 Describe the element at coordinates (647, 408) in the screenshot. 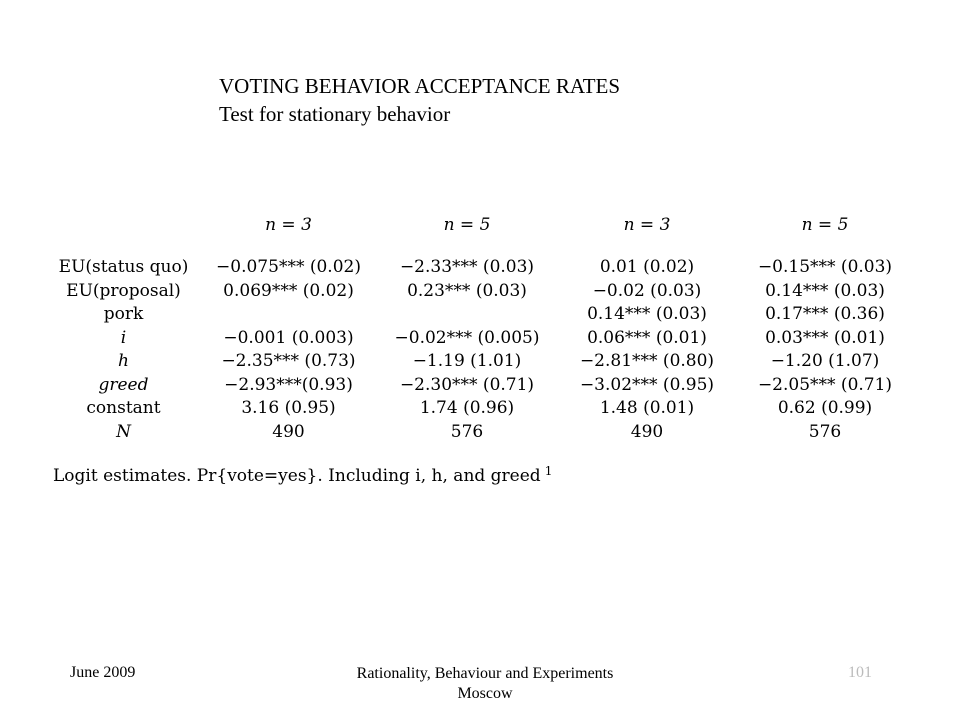

I see `table-cell: 1.48 (0.01)` at that location.